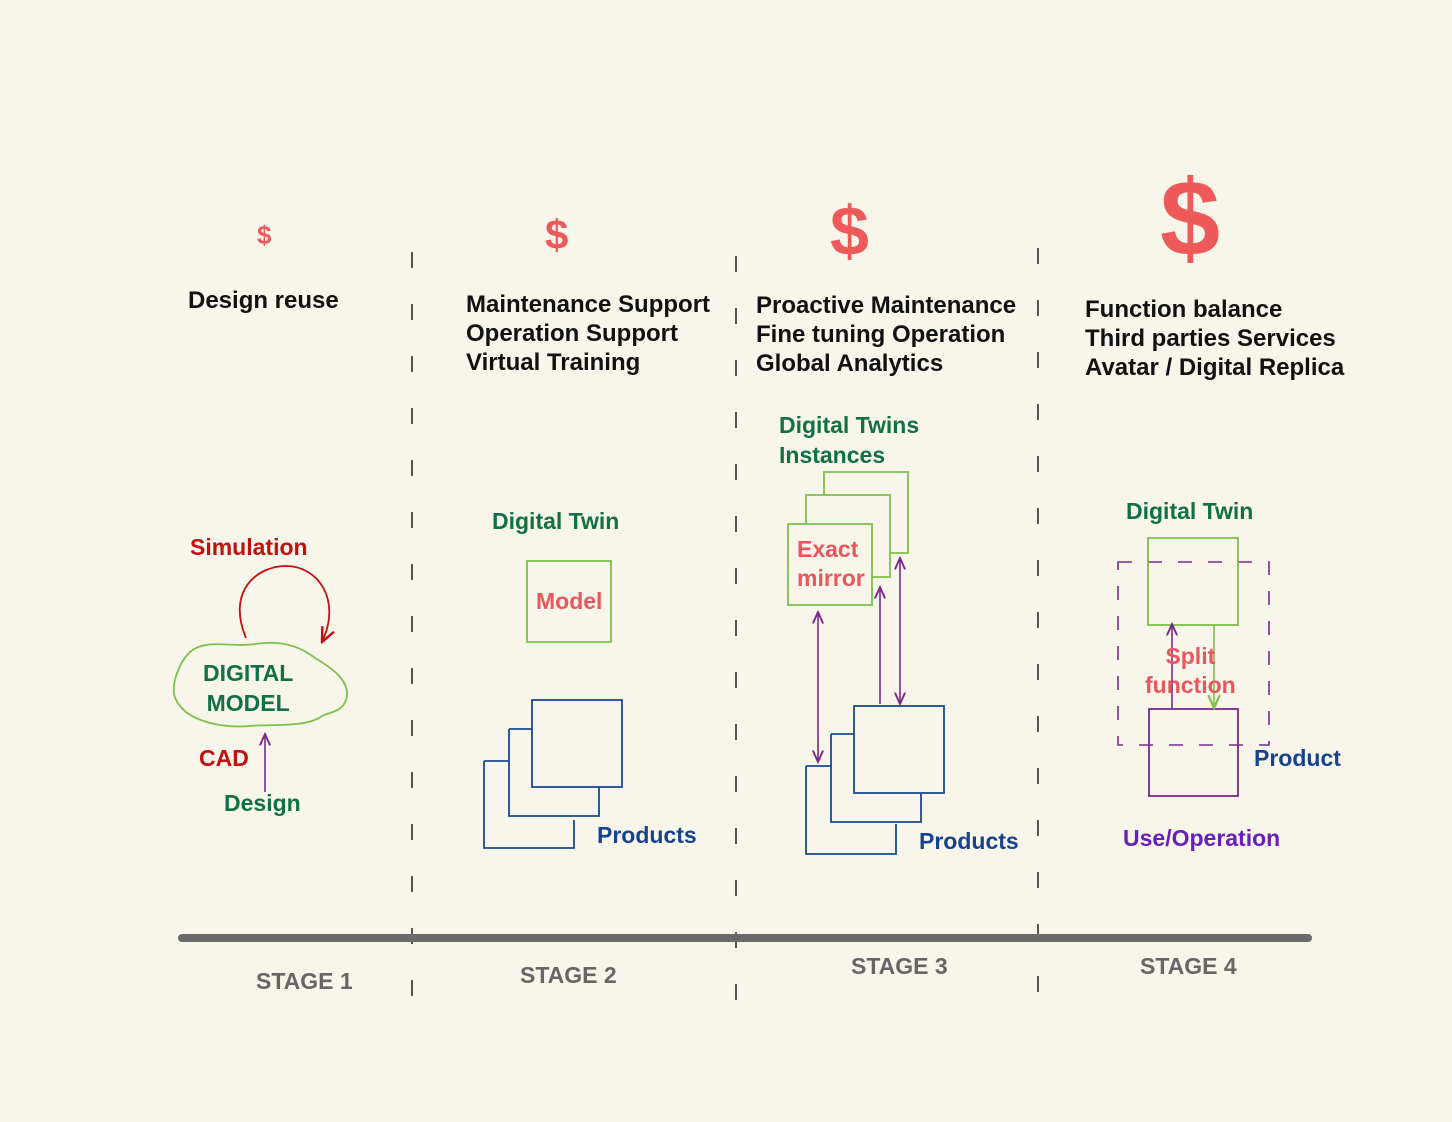 The width and height of the screenshot is (1452, 1122). Describe the element at coordinates (969, 841) in the screenshot. I see `s3-products-label: Products` at that location.